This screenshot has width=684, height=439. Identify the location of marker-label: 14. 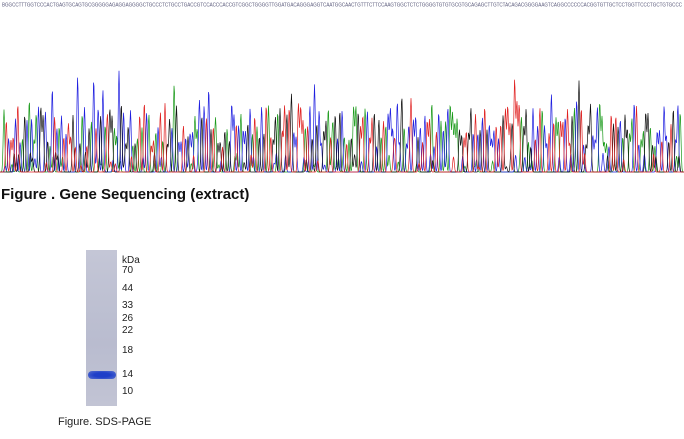
(128, 374).